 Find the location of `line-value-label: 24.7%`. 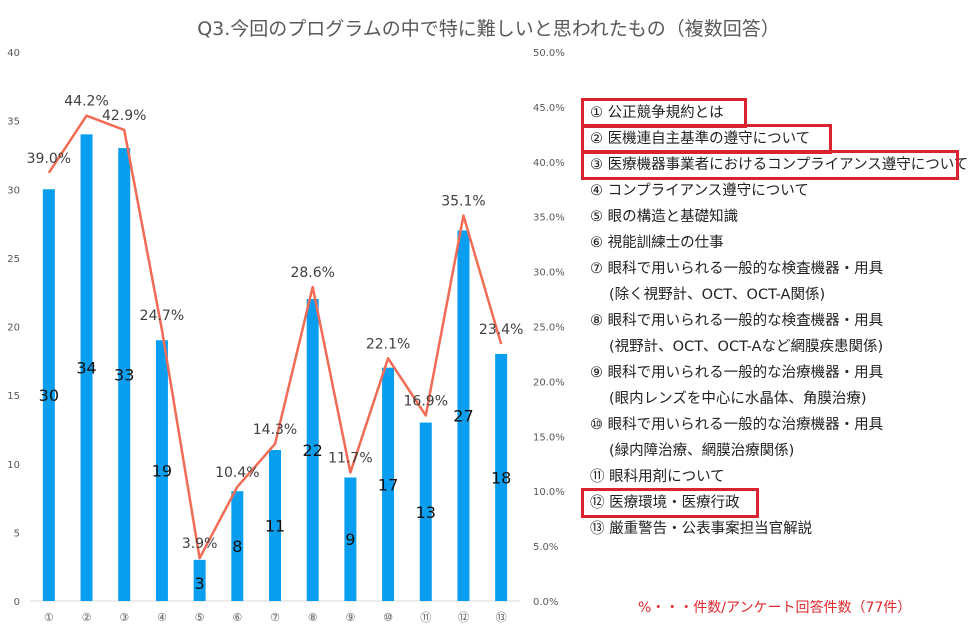

line-value-label: 24.7% is located at coordinates (162, 316).